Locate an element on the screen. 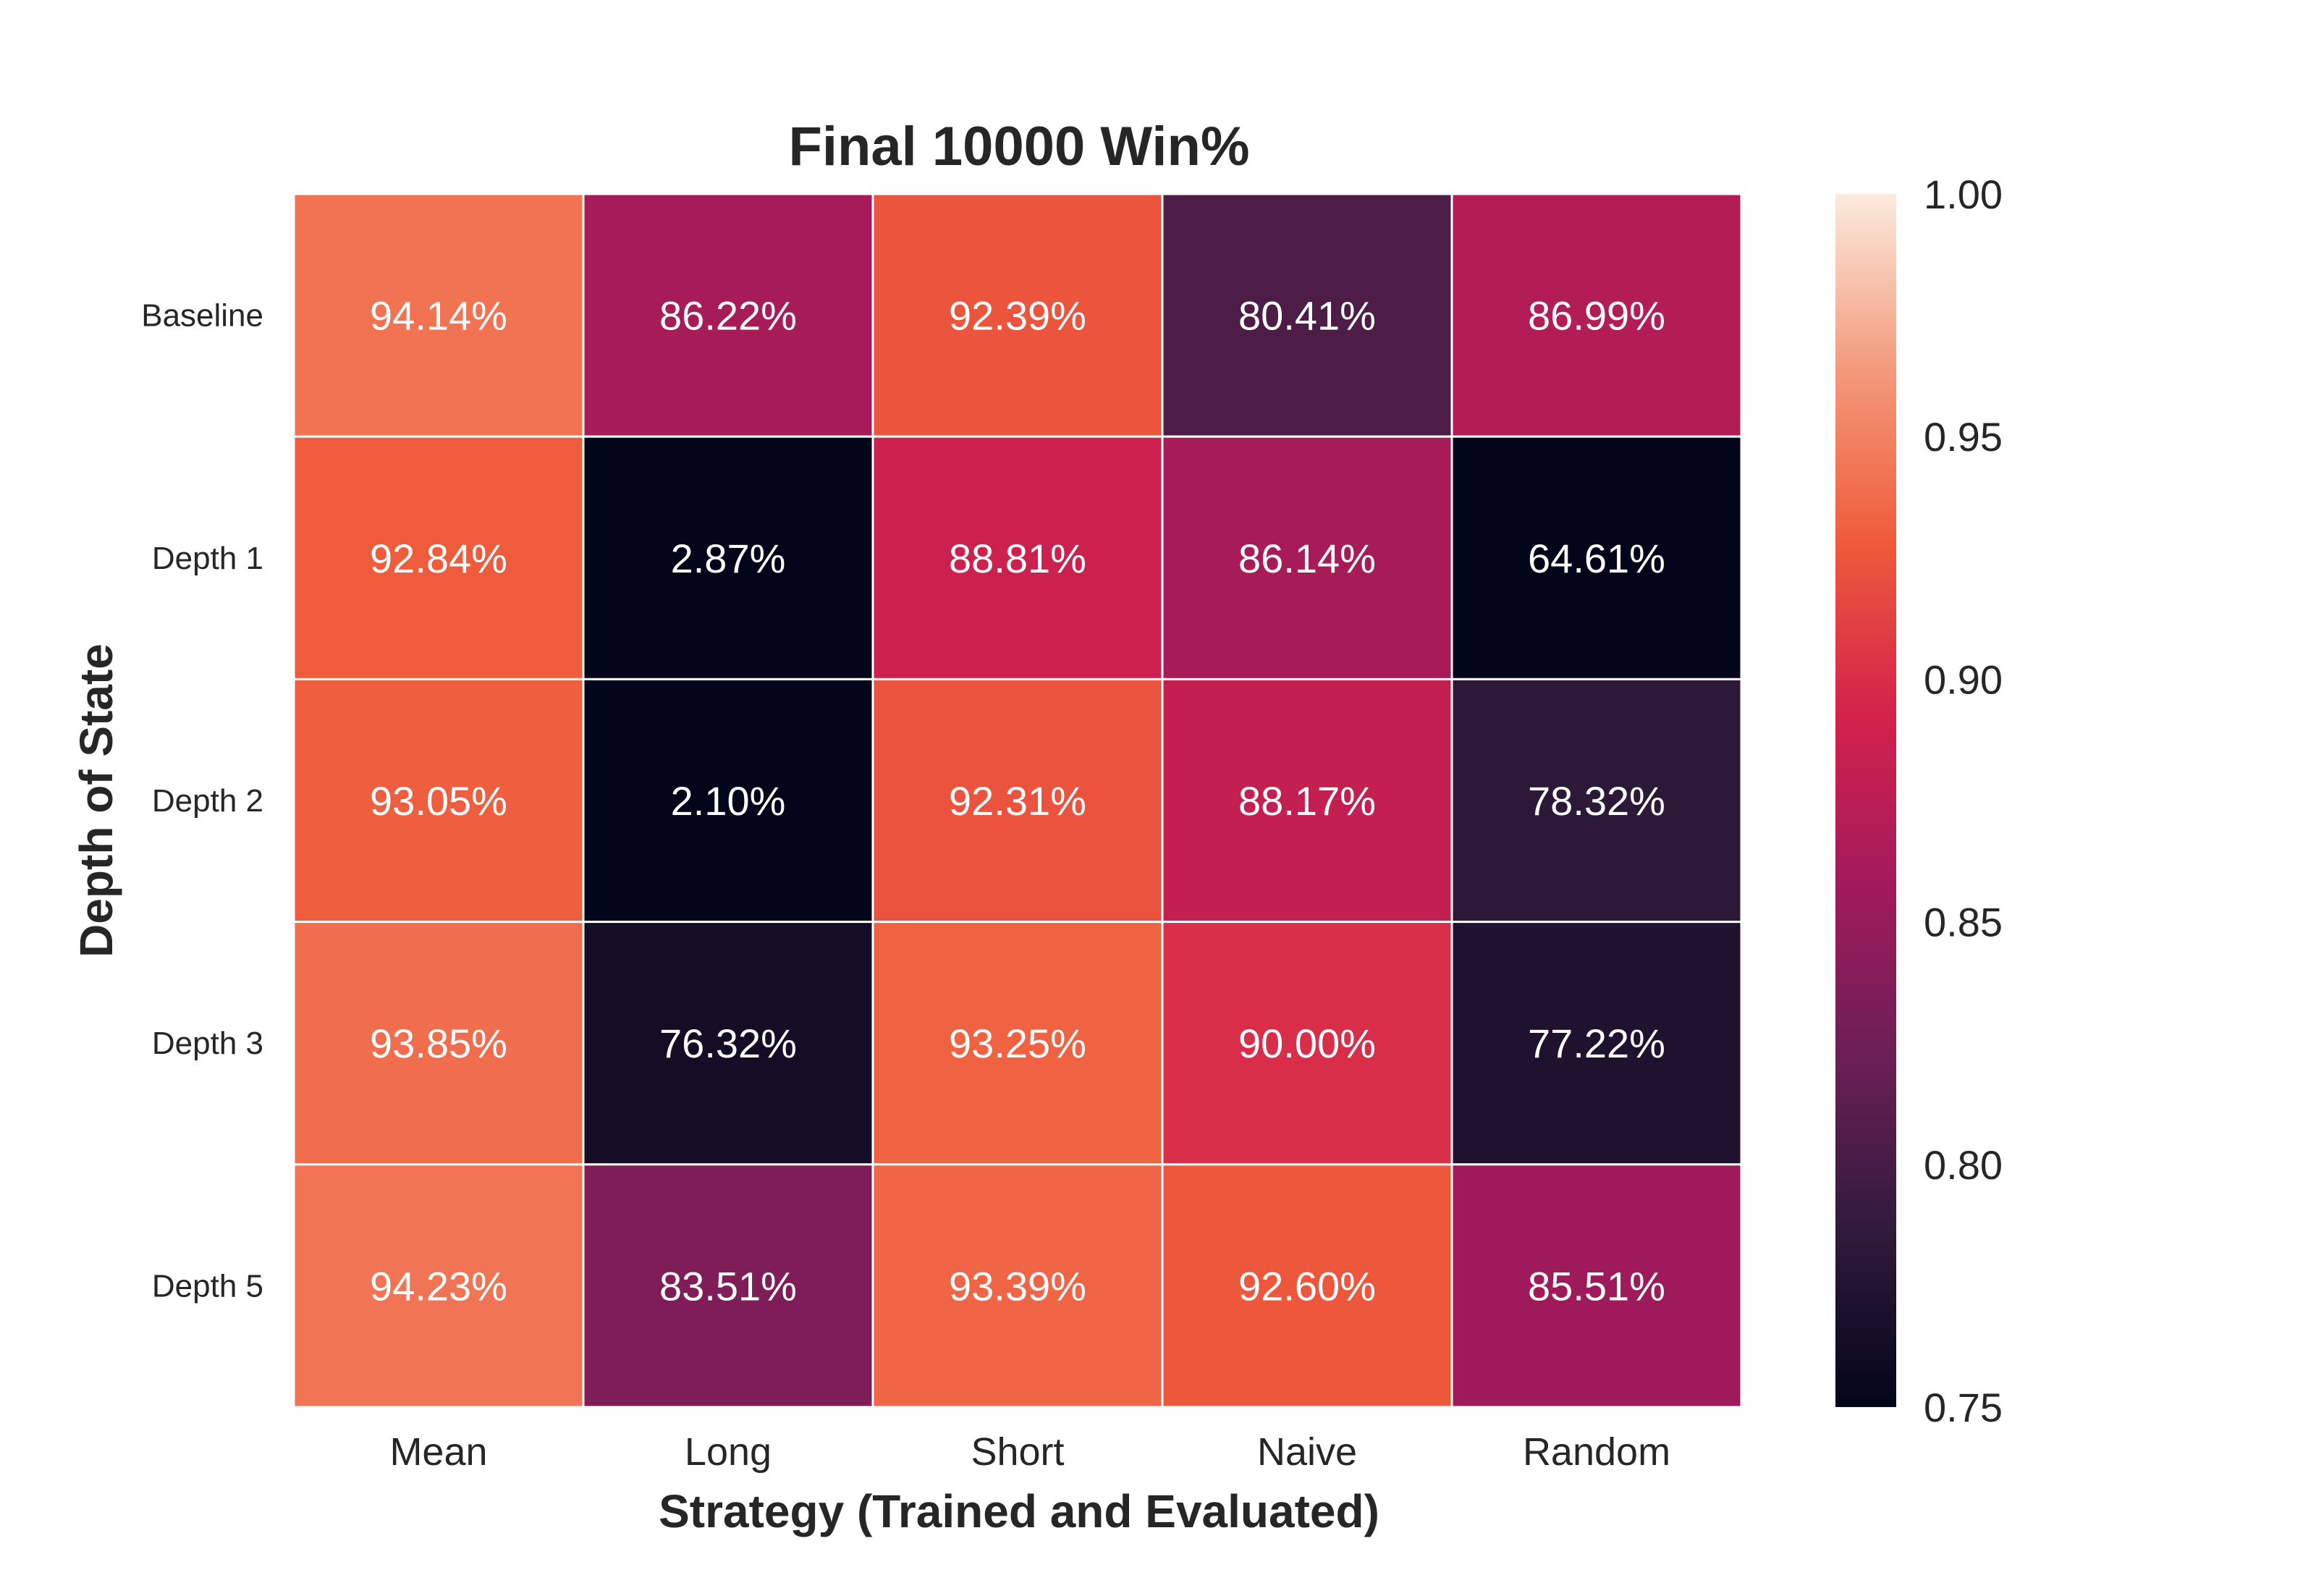  x-tick-label: Naive is located at coordinates (1307, 1452).